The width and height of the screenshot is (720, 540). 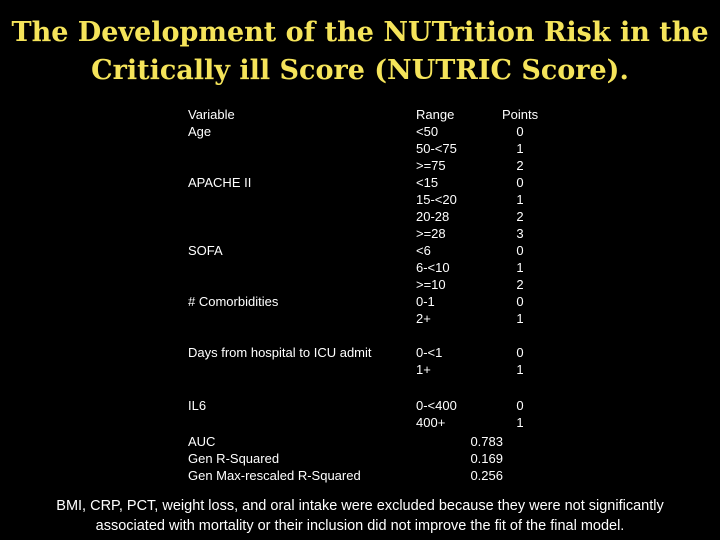 What do you see at coordinates (197, 405) in the screenshot?
I see `variable-label: IL6` at bounding box center [197, 405].